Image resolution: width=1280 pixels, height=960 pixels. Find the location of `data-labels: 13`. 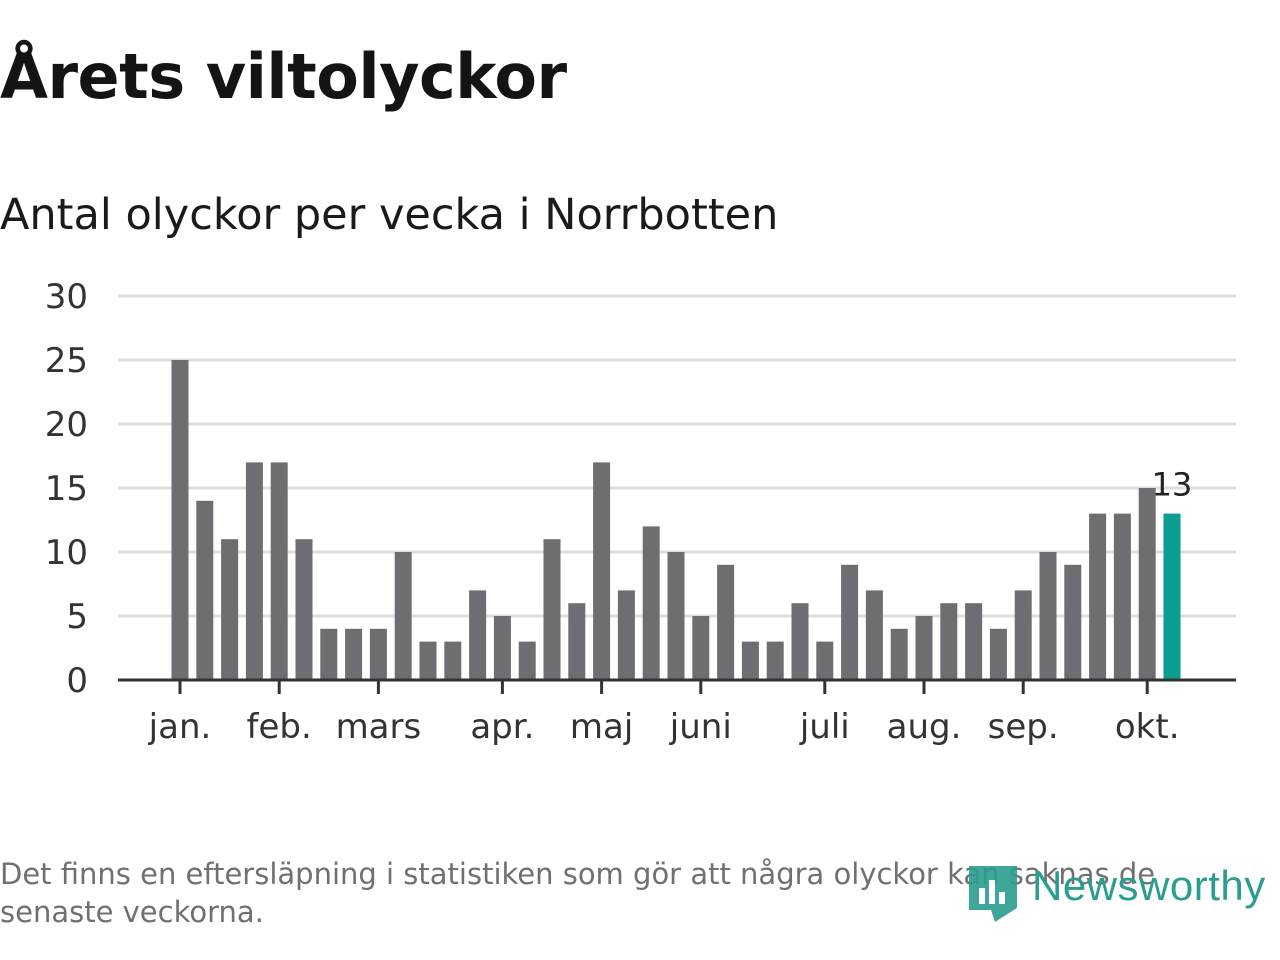

data-labels: 13 is located at coordinates (1172, 485).